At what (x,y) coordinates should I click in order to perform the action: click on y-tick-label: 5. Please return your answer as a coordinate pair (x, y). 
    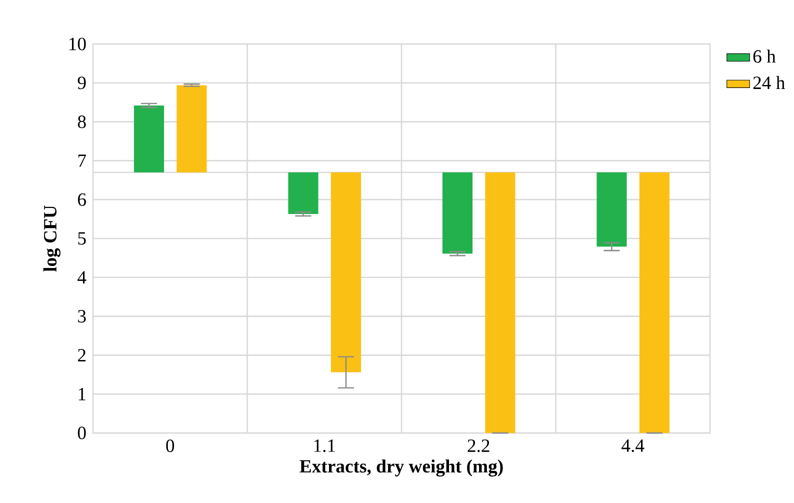
    Looking at the image, I should click on (82, 238).